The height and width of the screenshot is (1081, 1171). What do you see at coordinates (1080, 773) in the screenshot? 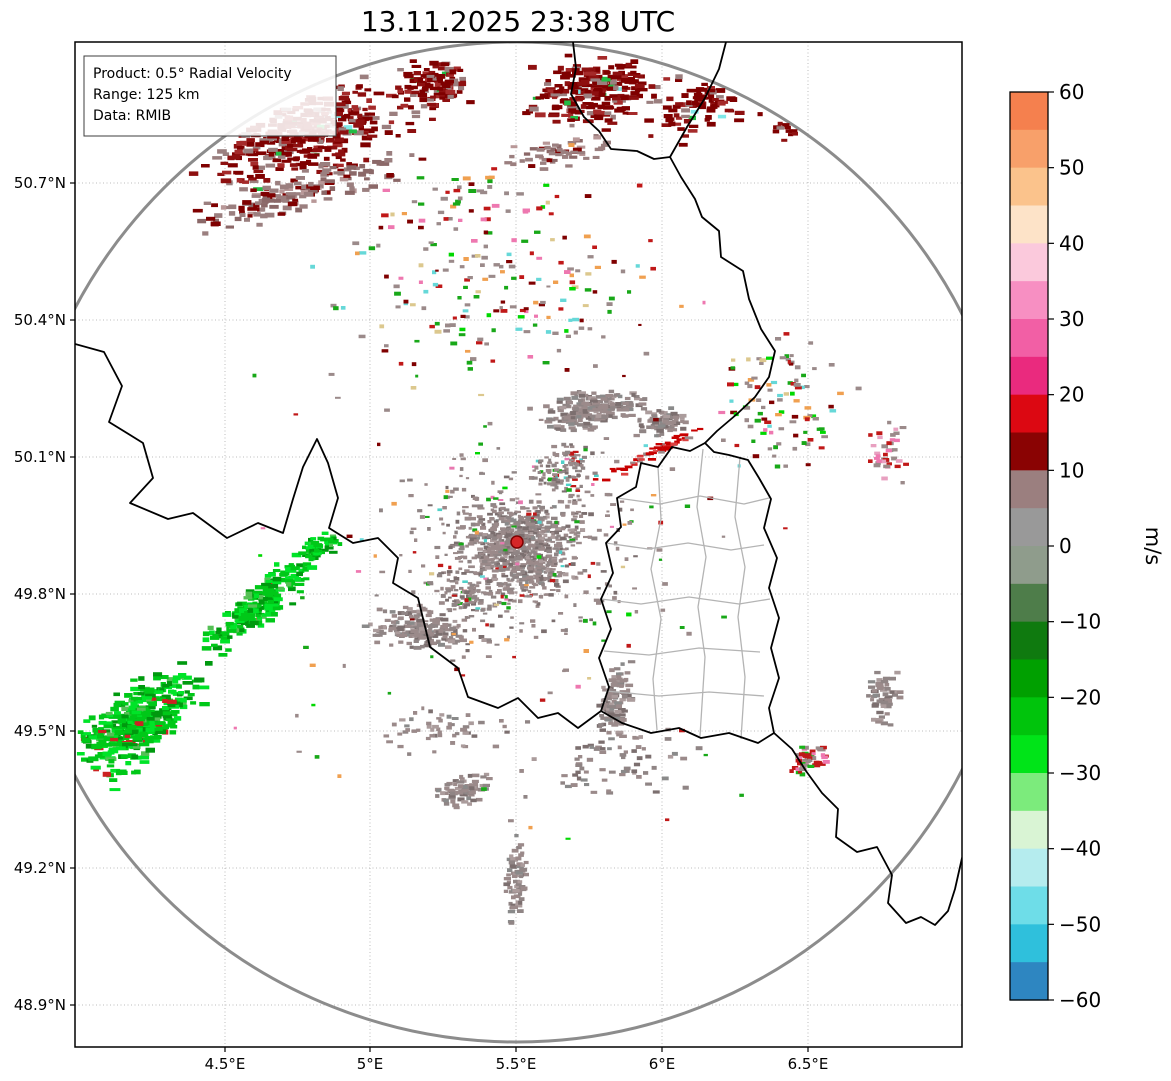
I see `colorbar-tick-label: −30` at bounding box center [1080, 773].